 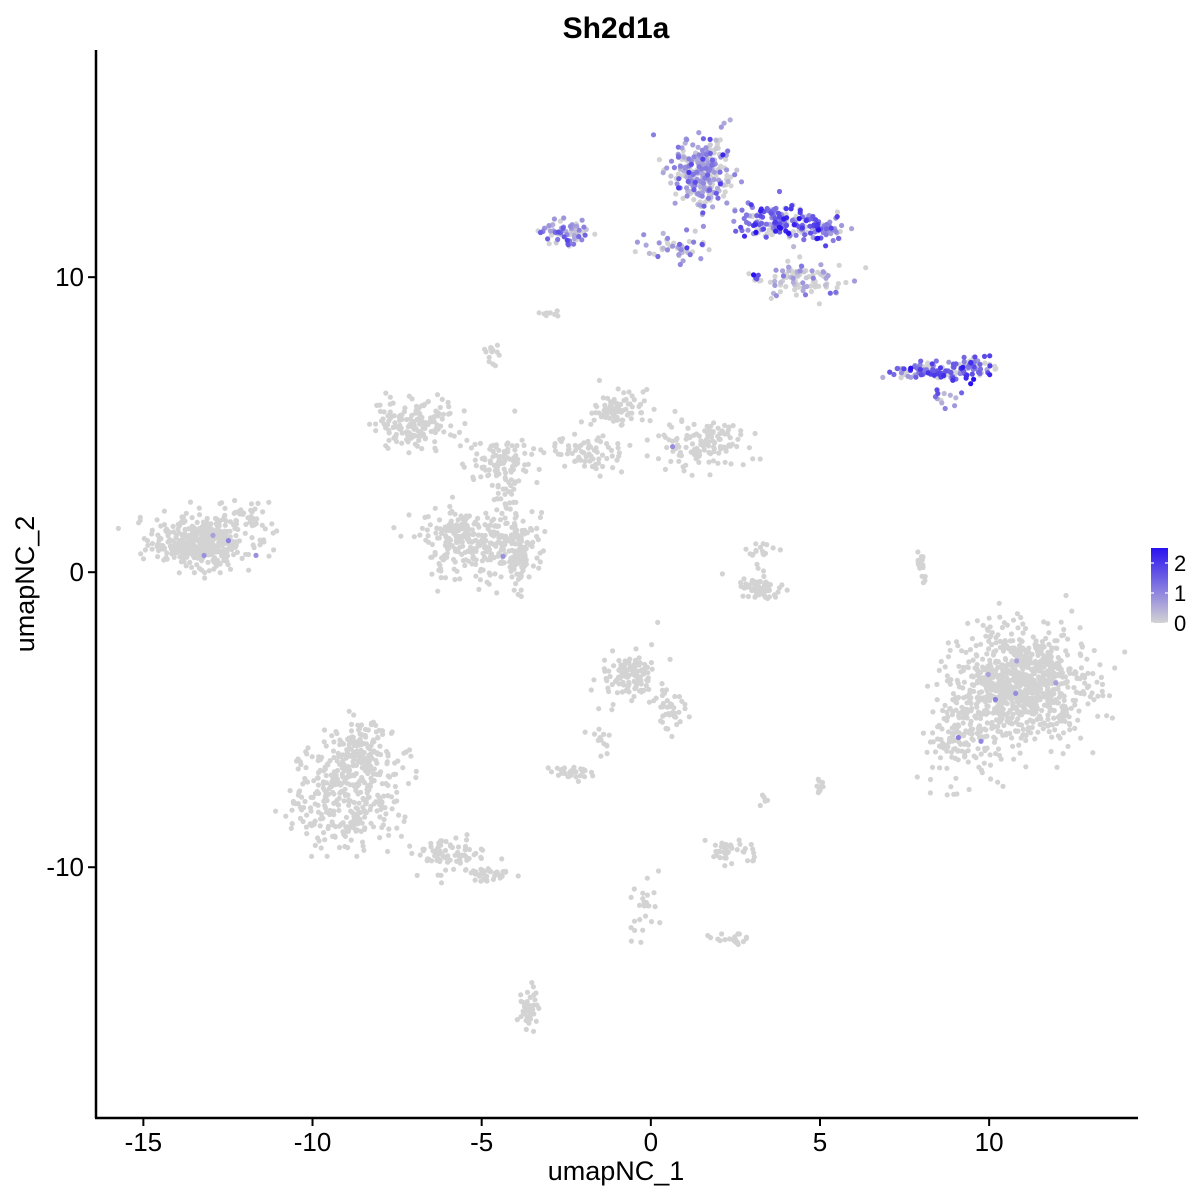 I want to click on x-tick-label: -10, so click(x=313, y=1142).